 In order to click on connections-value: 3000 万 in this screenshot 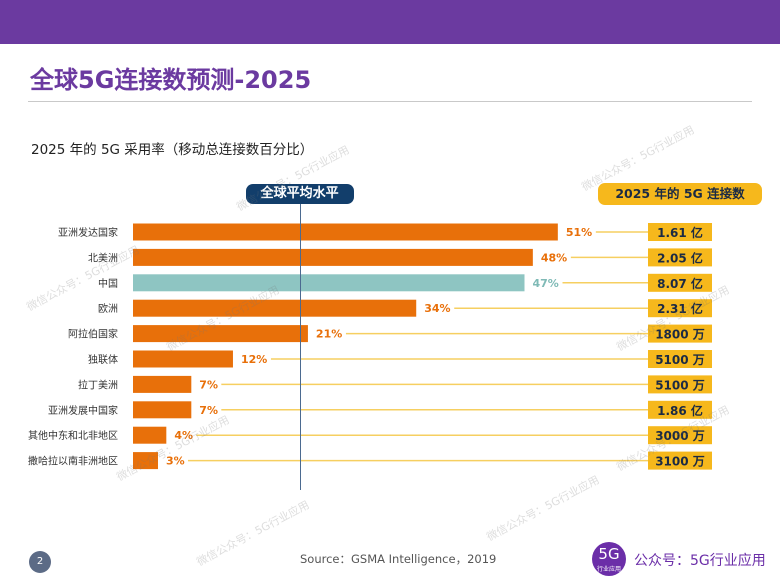, I will do `click(680, 436)`.